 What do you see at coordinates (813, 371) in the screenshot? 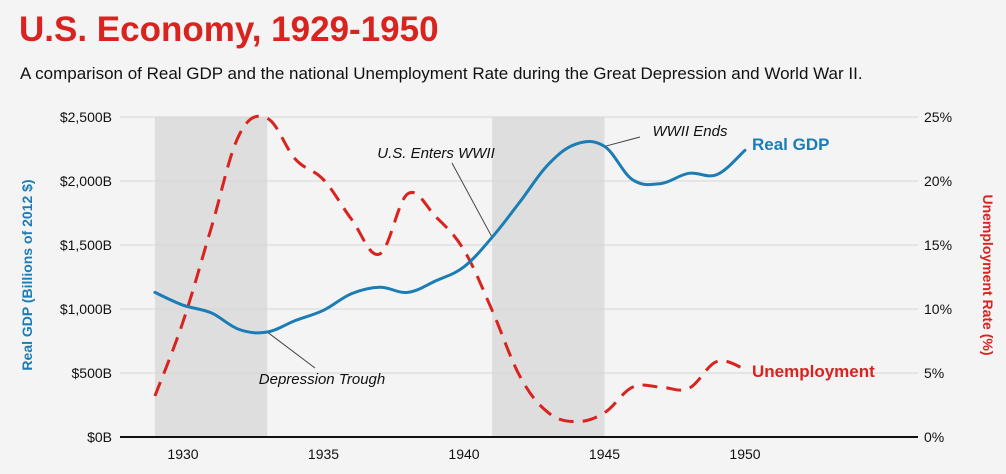
I see `unemployment-series-label: Unemployment` at bounding box center [813, 371].